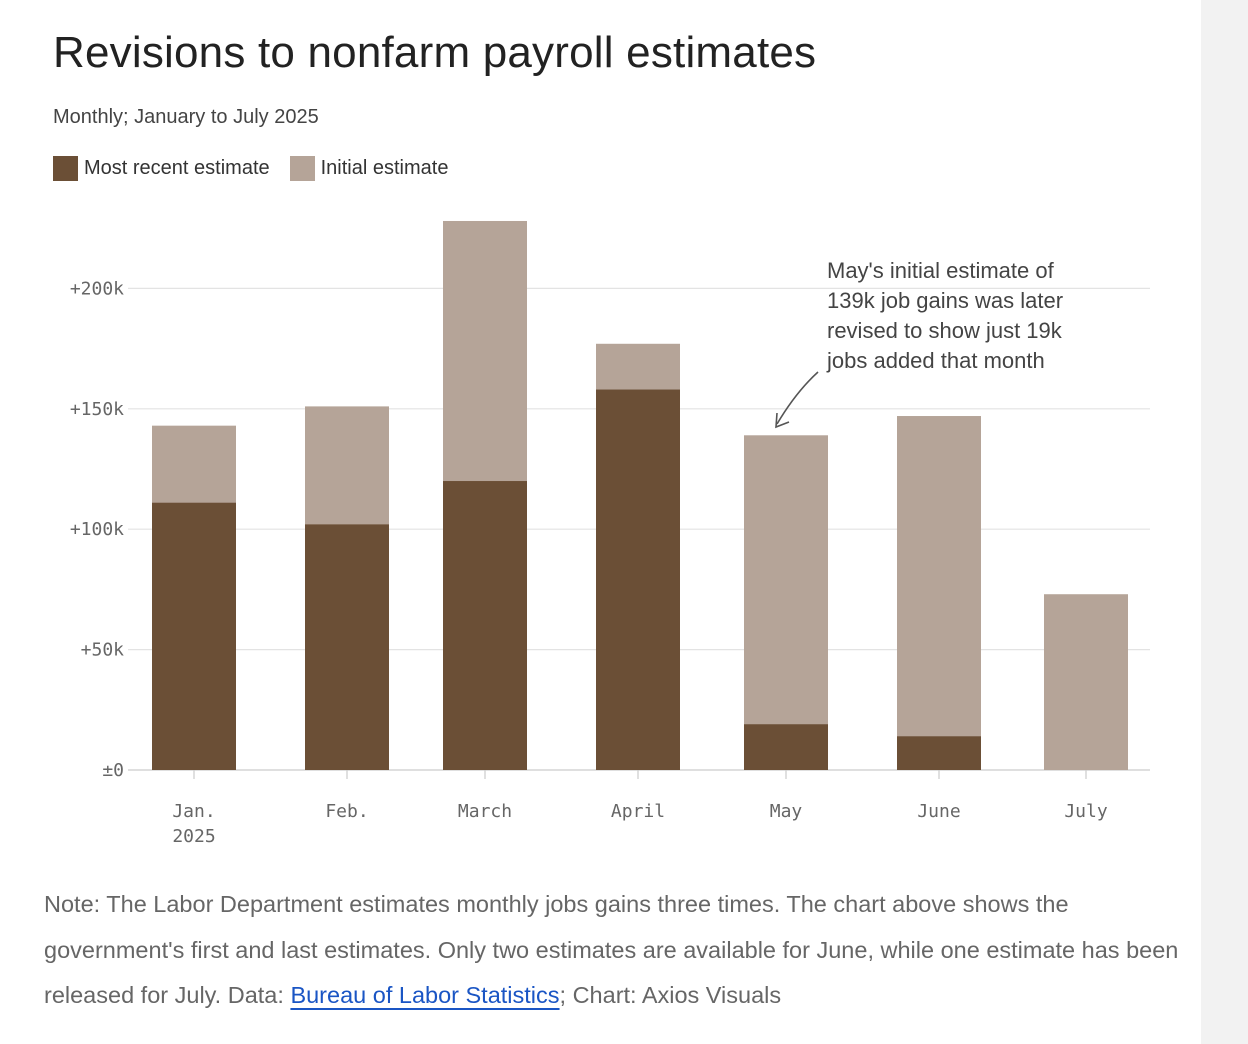 The height and width of the screenshot is (1044, 1248). What do you see at coordinates (1086, 811) in the screenshot?
I see `x-tick-label: July` at bounding box center [1086, 811].